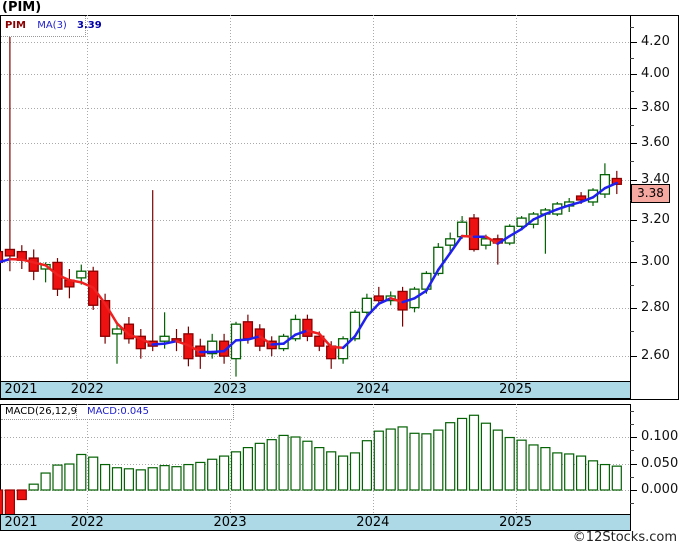 This screenshot has height=546, width=680. What do you see at coordinates (655, 307) in the screenshot?
I see `price-axis-label: 2.80` at bounding box center [655, 307].